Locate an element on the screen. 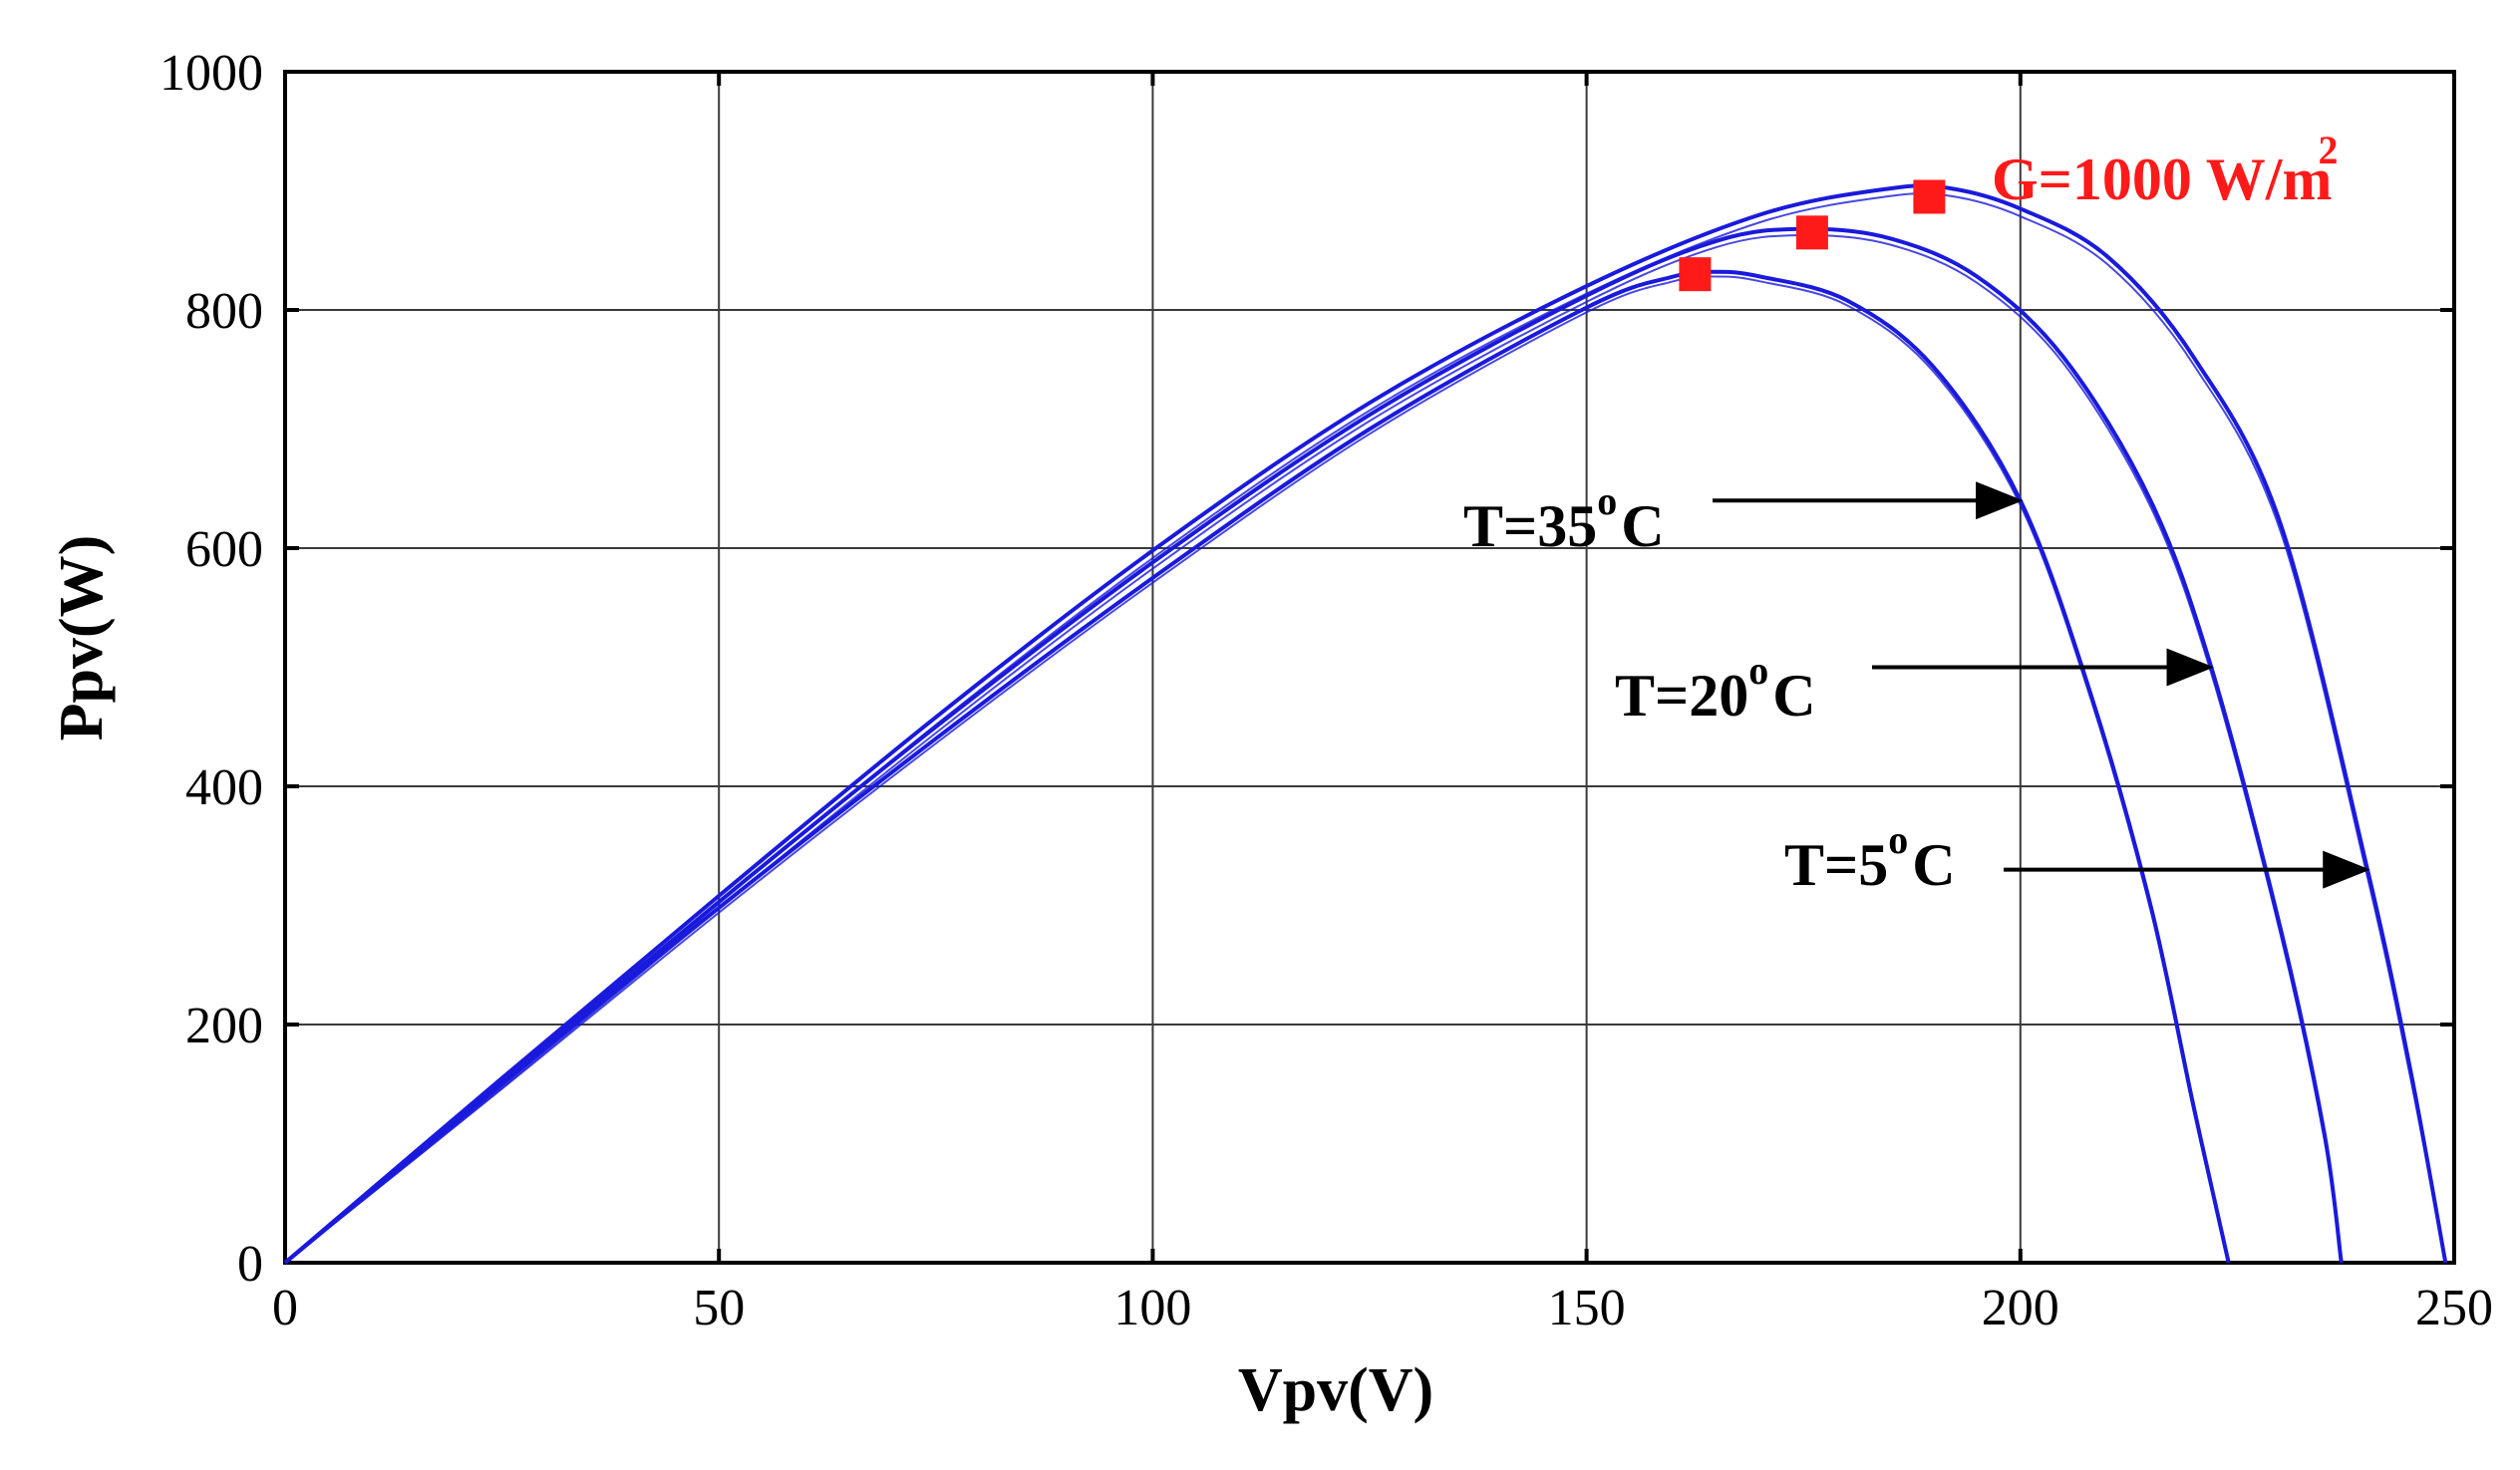 The width and height of the screenshot is (2520, 1470). x-tick-label: 250 is located at coordinates (2454, 1308).